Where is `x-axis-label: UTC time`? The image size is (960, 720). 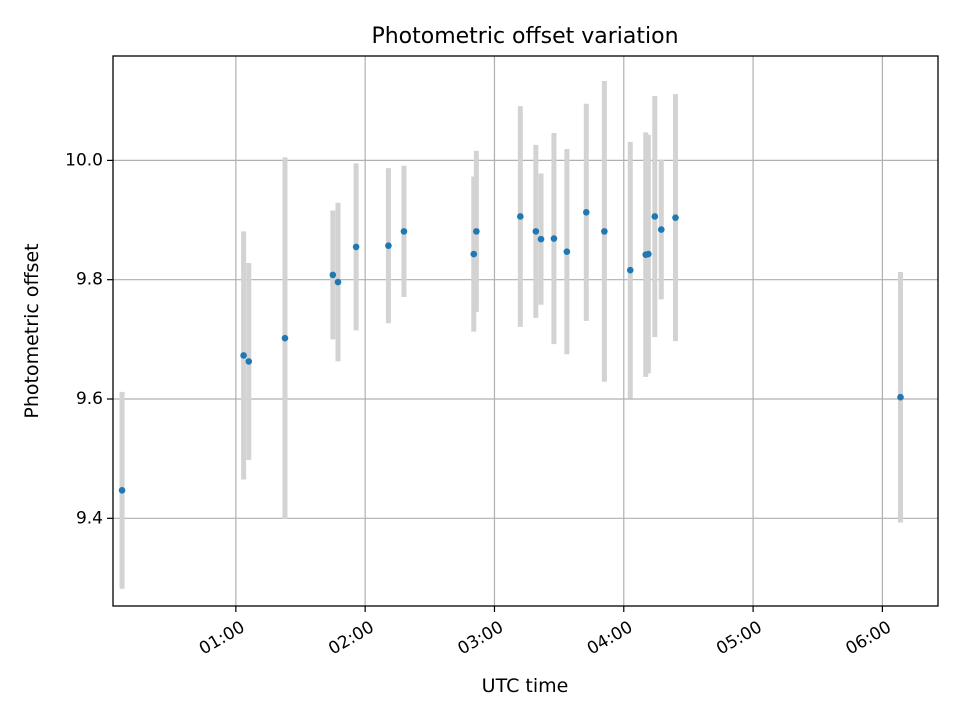
x-axis-label: UTC time is located at coordinates (525, 686).